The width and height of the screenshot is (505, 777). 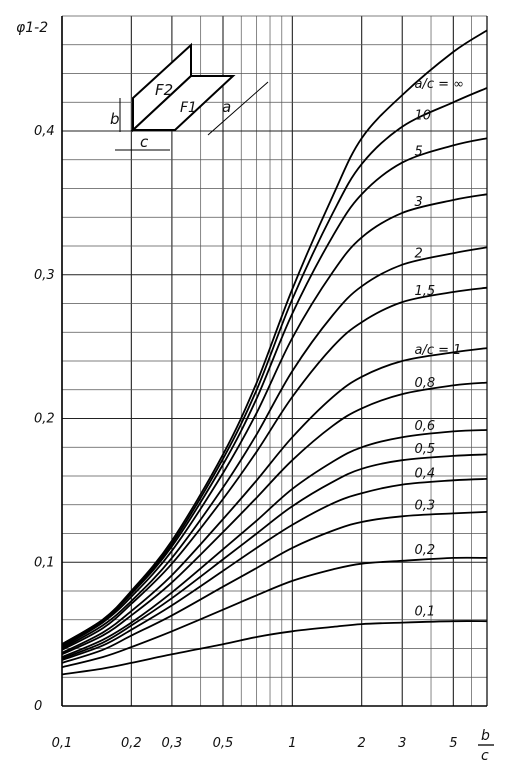 What do you see at coordinates (424, 291) in the screenshot?
I see `curve-label: 1,5` at bounding box center [424, 291].